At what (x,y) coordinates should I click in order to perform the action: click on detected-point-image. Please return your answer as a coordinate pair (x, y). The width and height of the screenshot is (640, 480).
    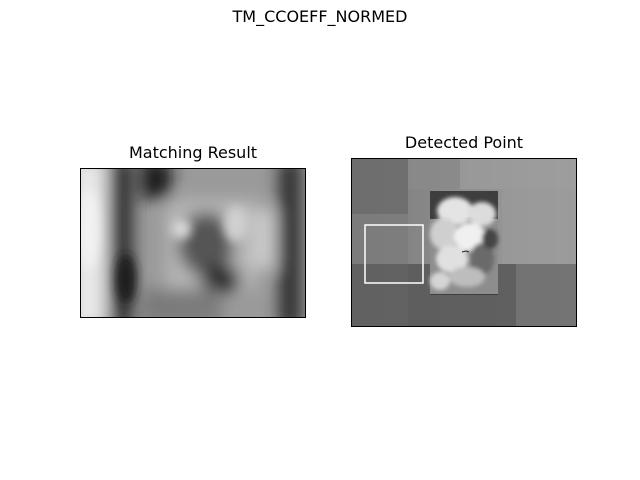
    Looking at the image, I should click on (464, 242).